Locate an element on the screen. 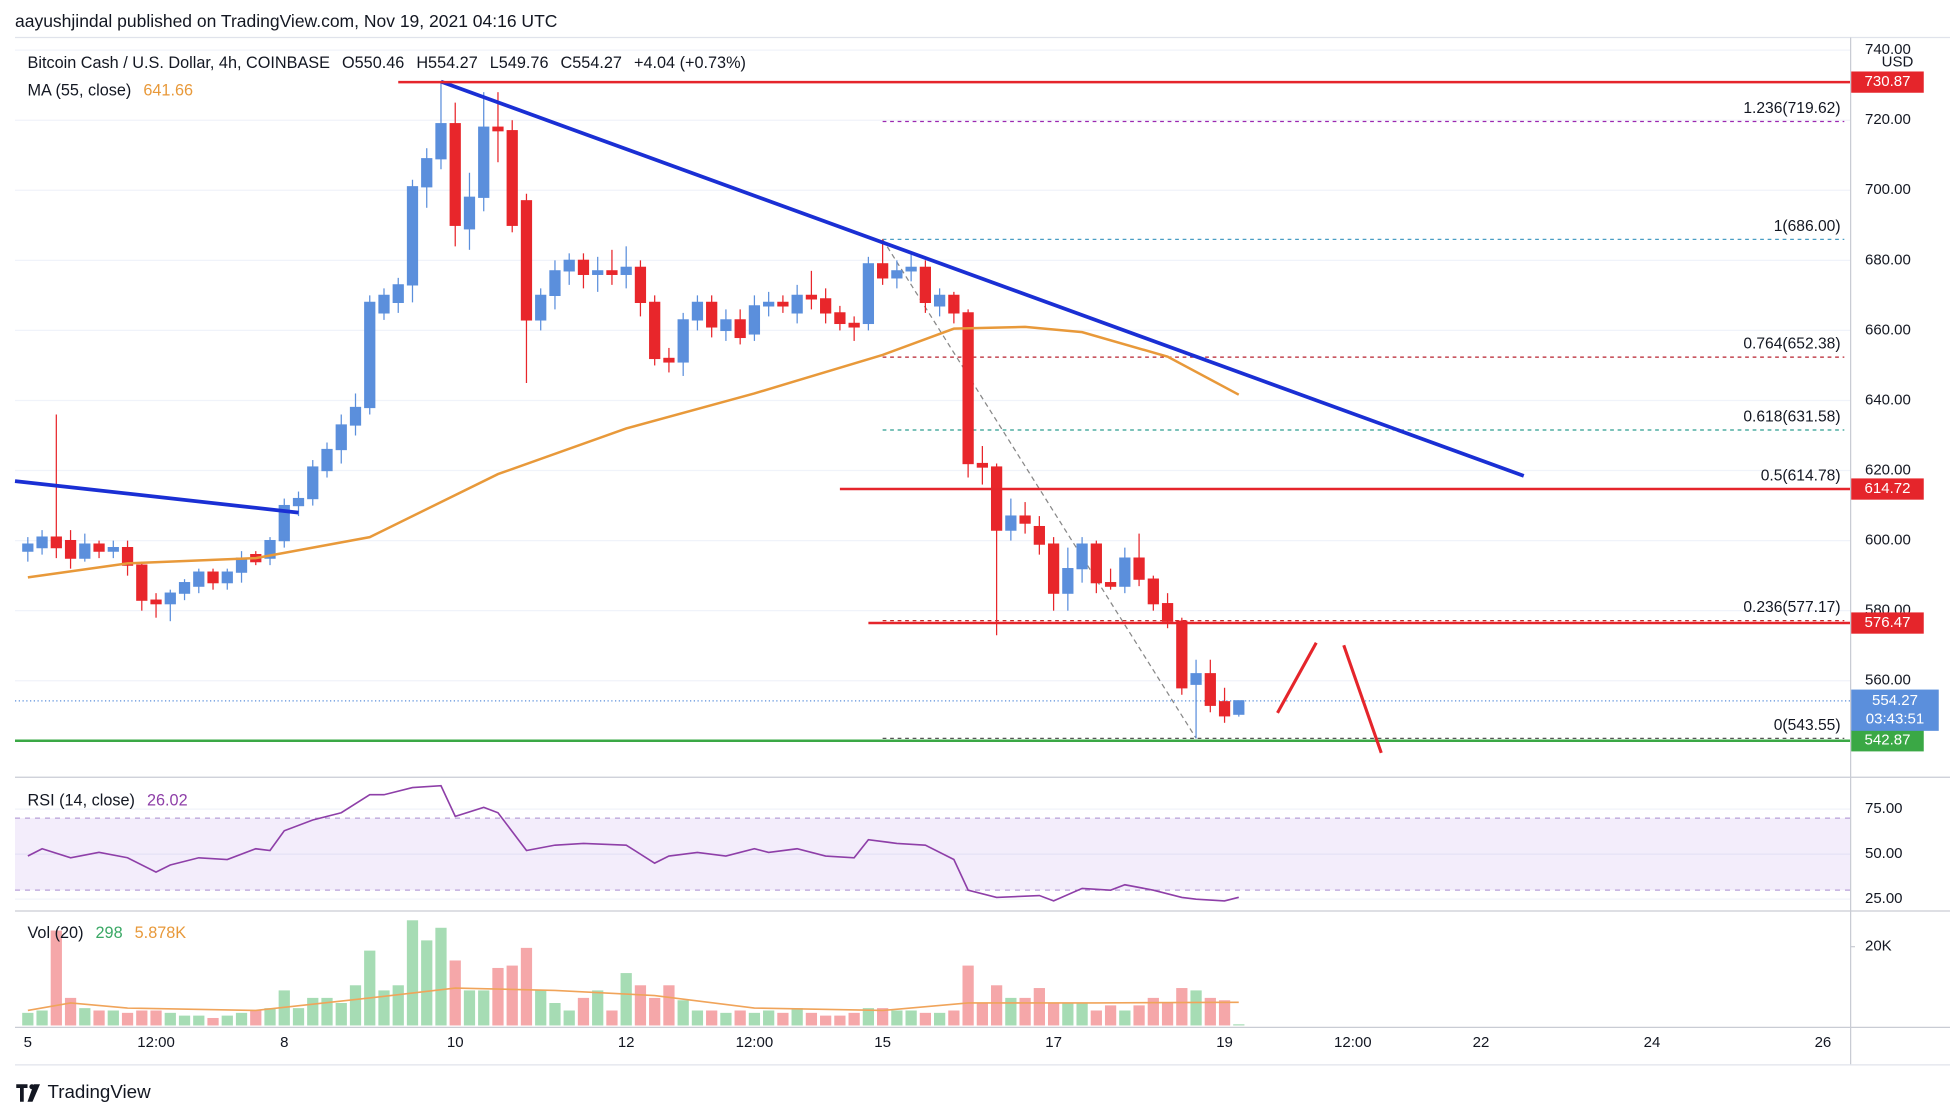 The image size is (1950, 1113). fib-label: 0.618(631.58) is located at coordinates (1791, 417).